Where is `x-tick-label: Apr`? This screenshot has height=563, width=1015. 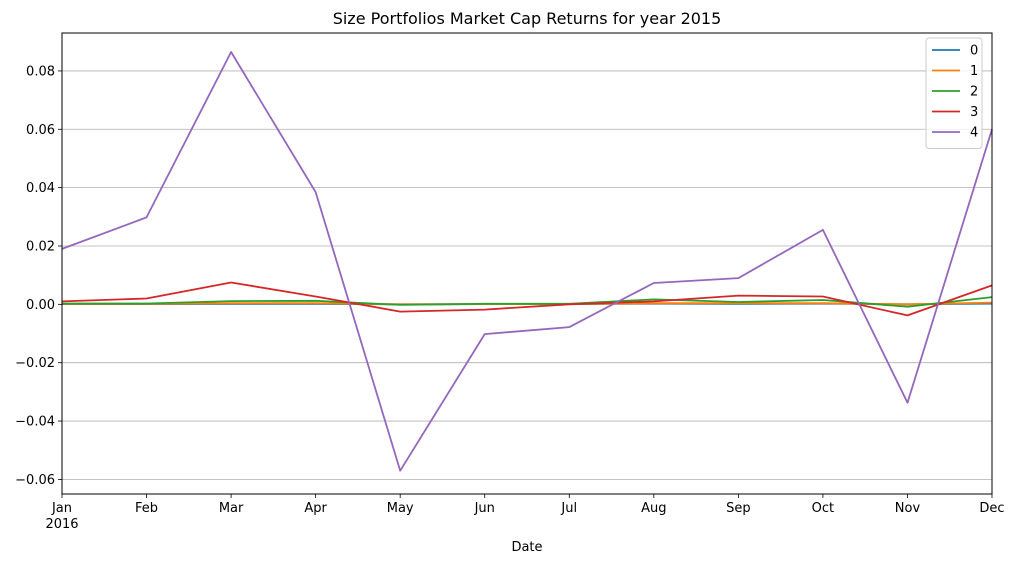
x-tick-label: Apr is located at coordinates (315, 508).